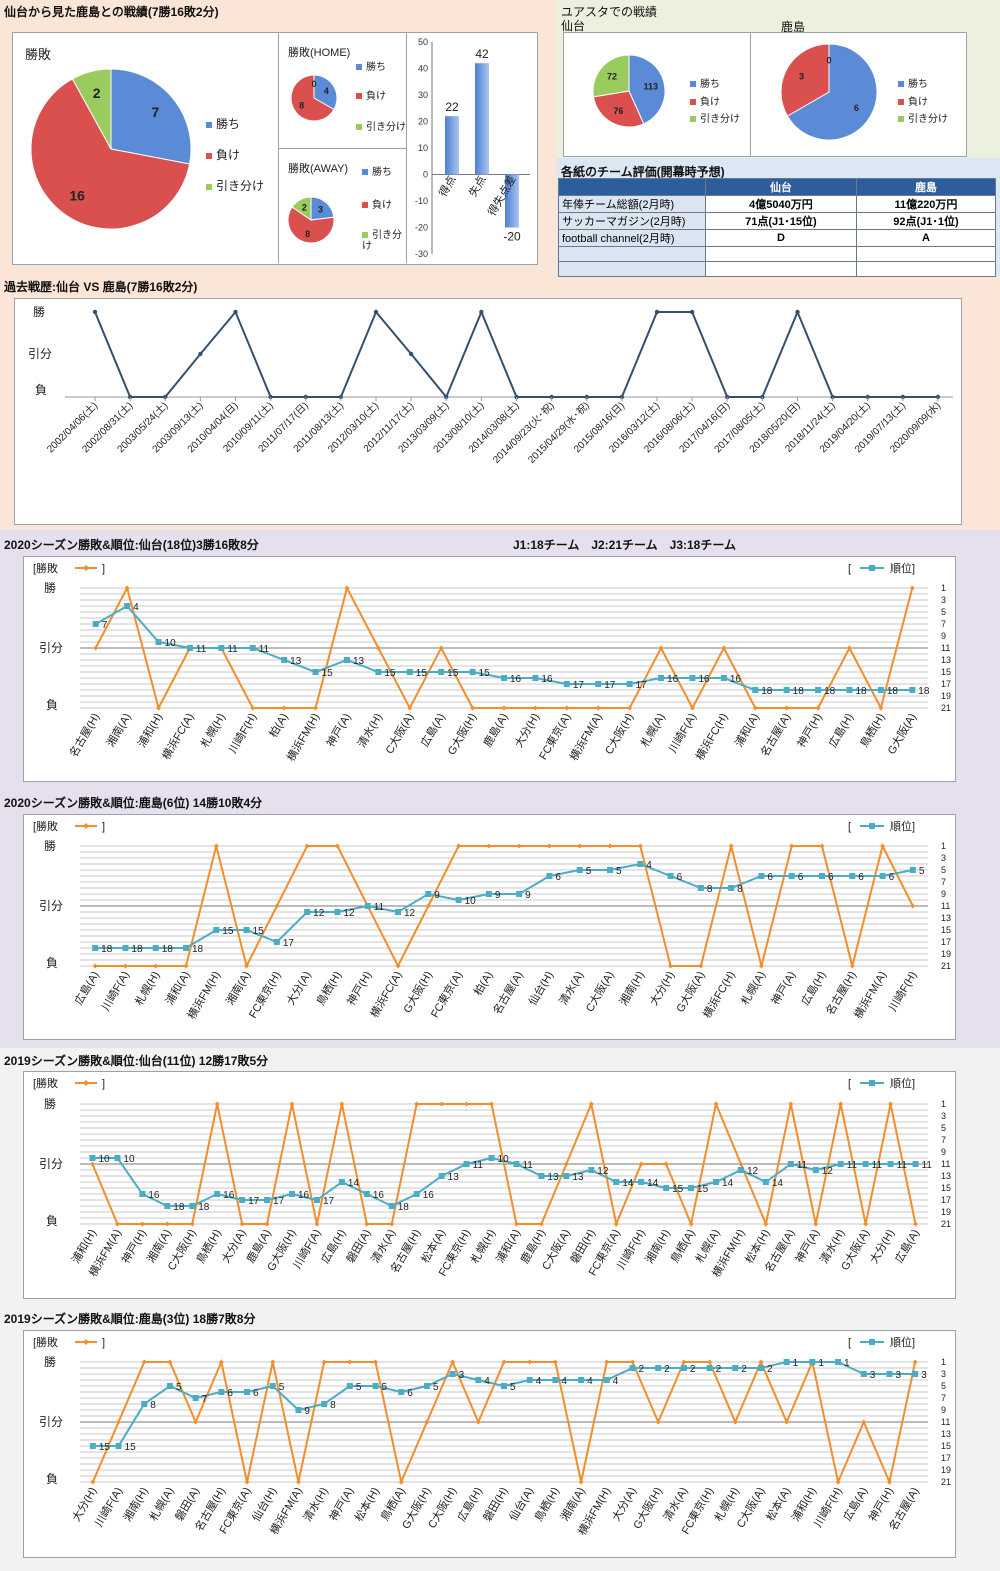 This screenshot has width=1000, height=1571. I want to click on season-rank-data-label: 6, so click(256, 1393).